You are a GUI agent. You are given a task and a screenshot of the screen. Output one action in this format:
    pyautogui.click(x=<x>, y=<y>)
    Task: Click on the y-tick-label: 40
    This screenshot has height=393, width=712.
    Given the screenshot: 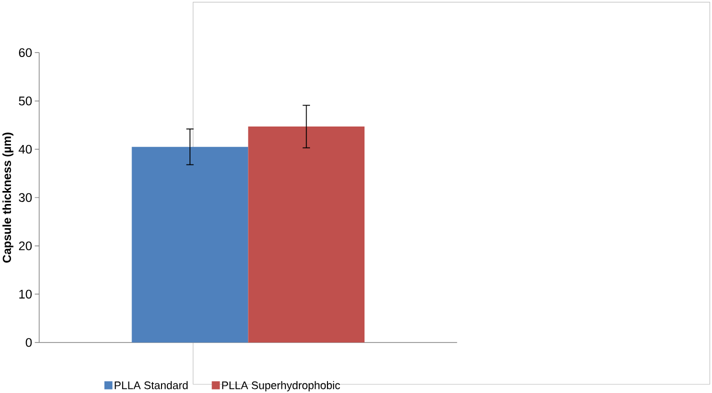 What is the action you would take?
    pyautogui.click(x=25, y=149)
    